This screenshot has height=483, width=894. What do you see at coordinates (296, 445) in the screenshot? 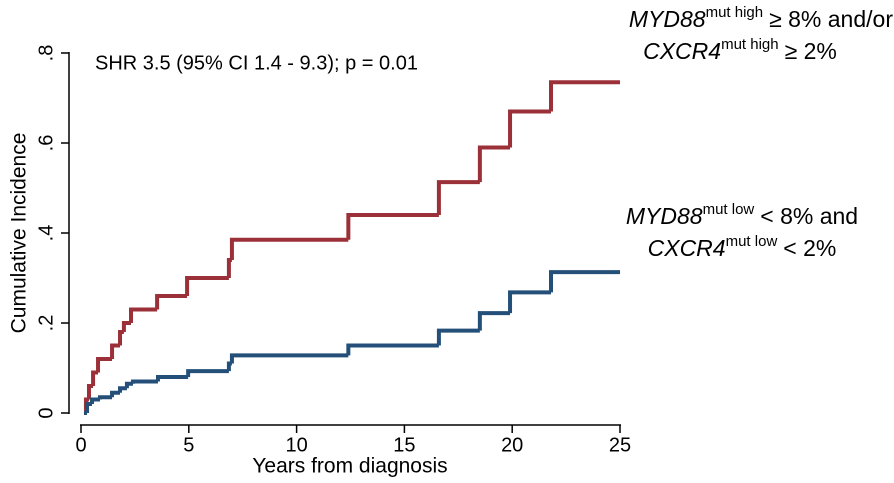
I see `x-tick-label: 10` at bounding box center [296, 445].